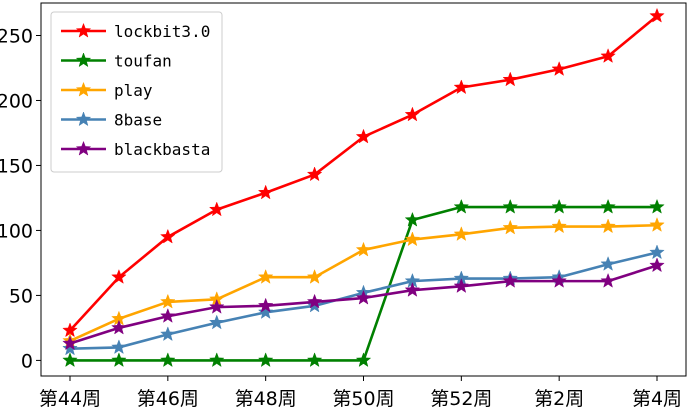 This screenshot has width=689, height=413. I want to click on x-tick-label: 第4周, so click(657, 399).